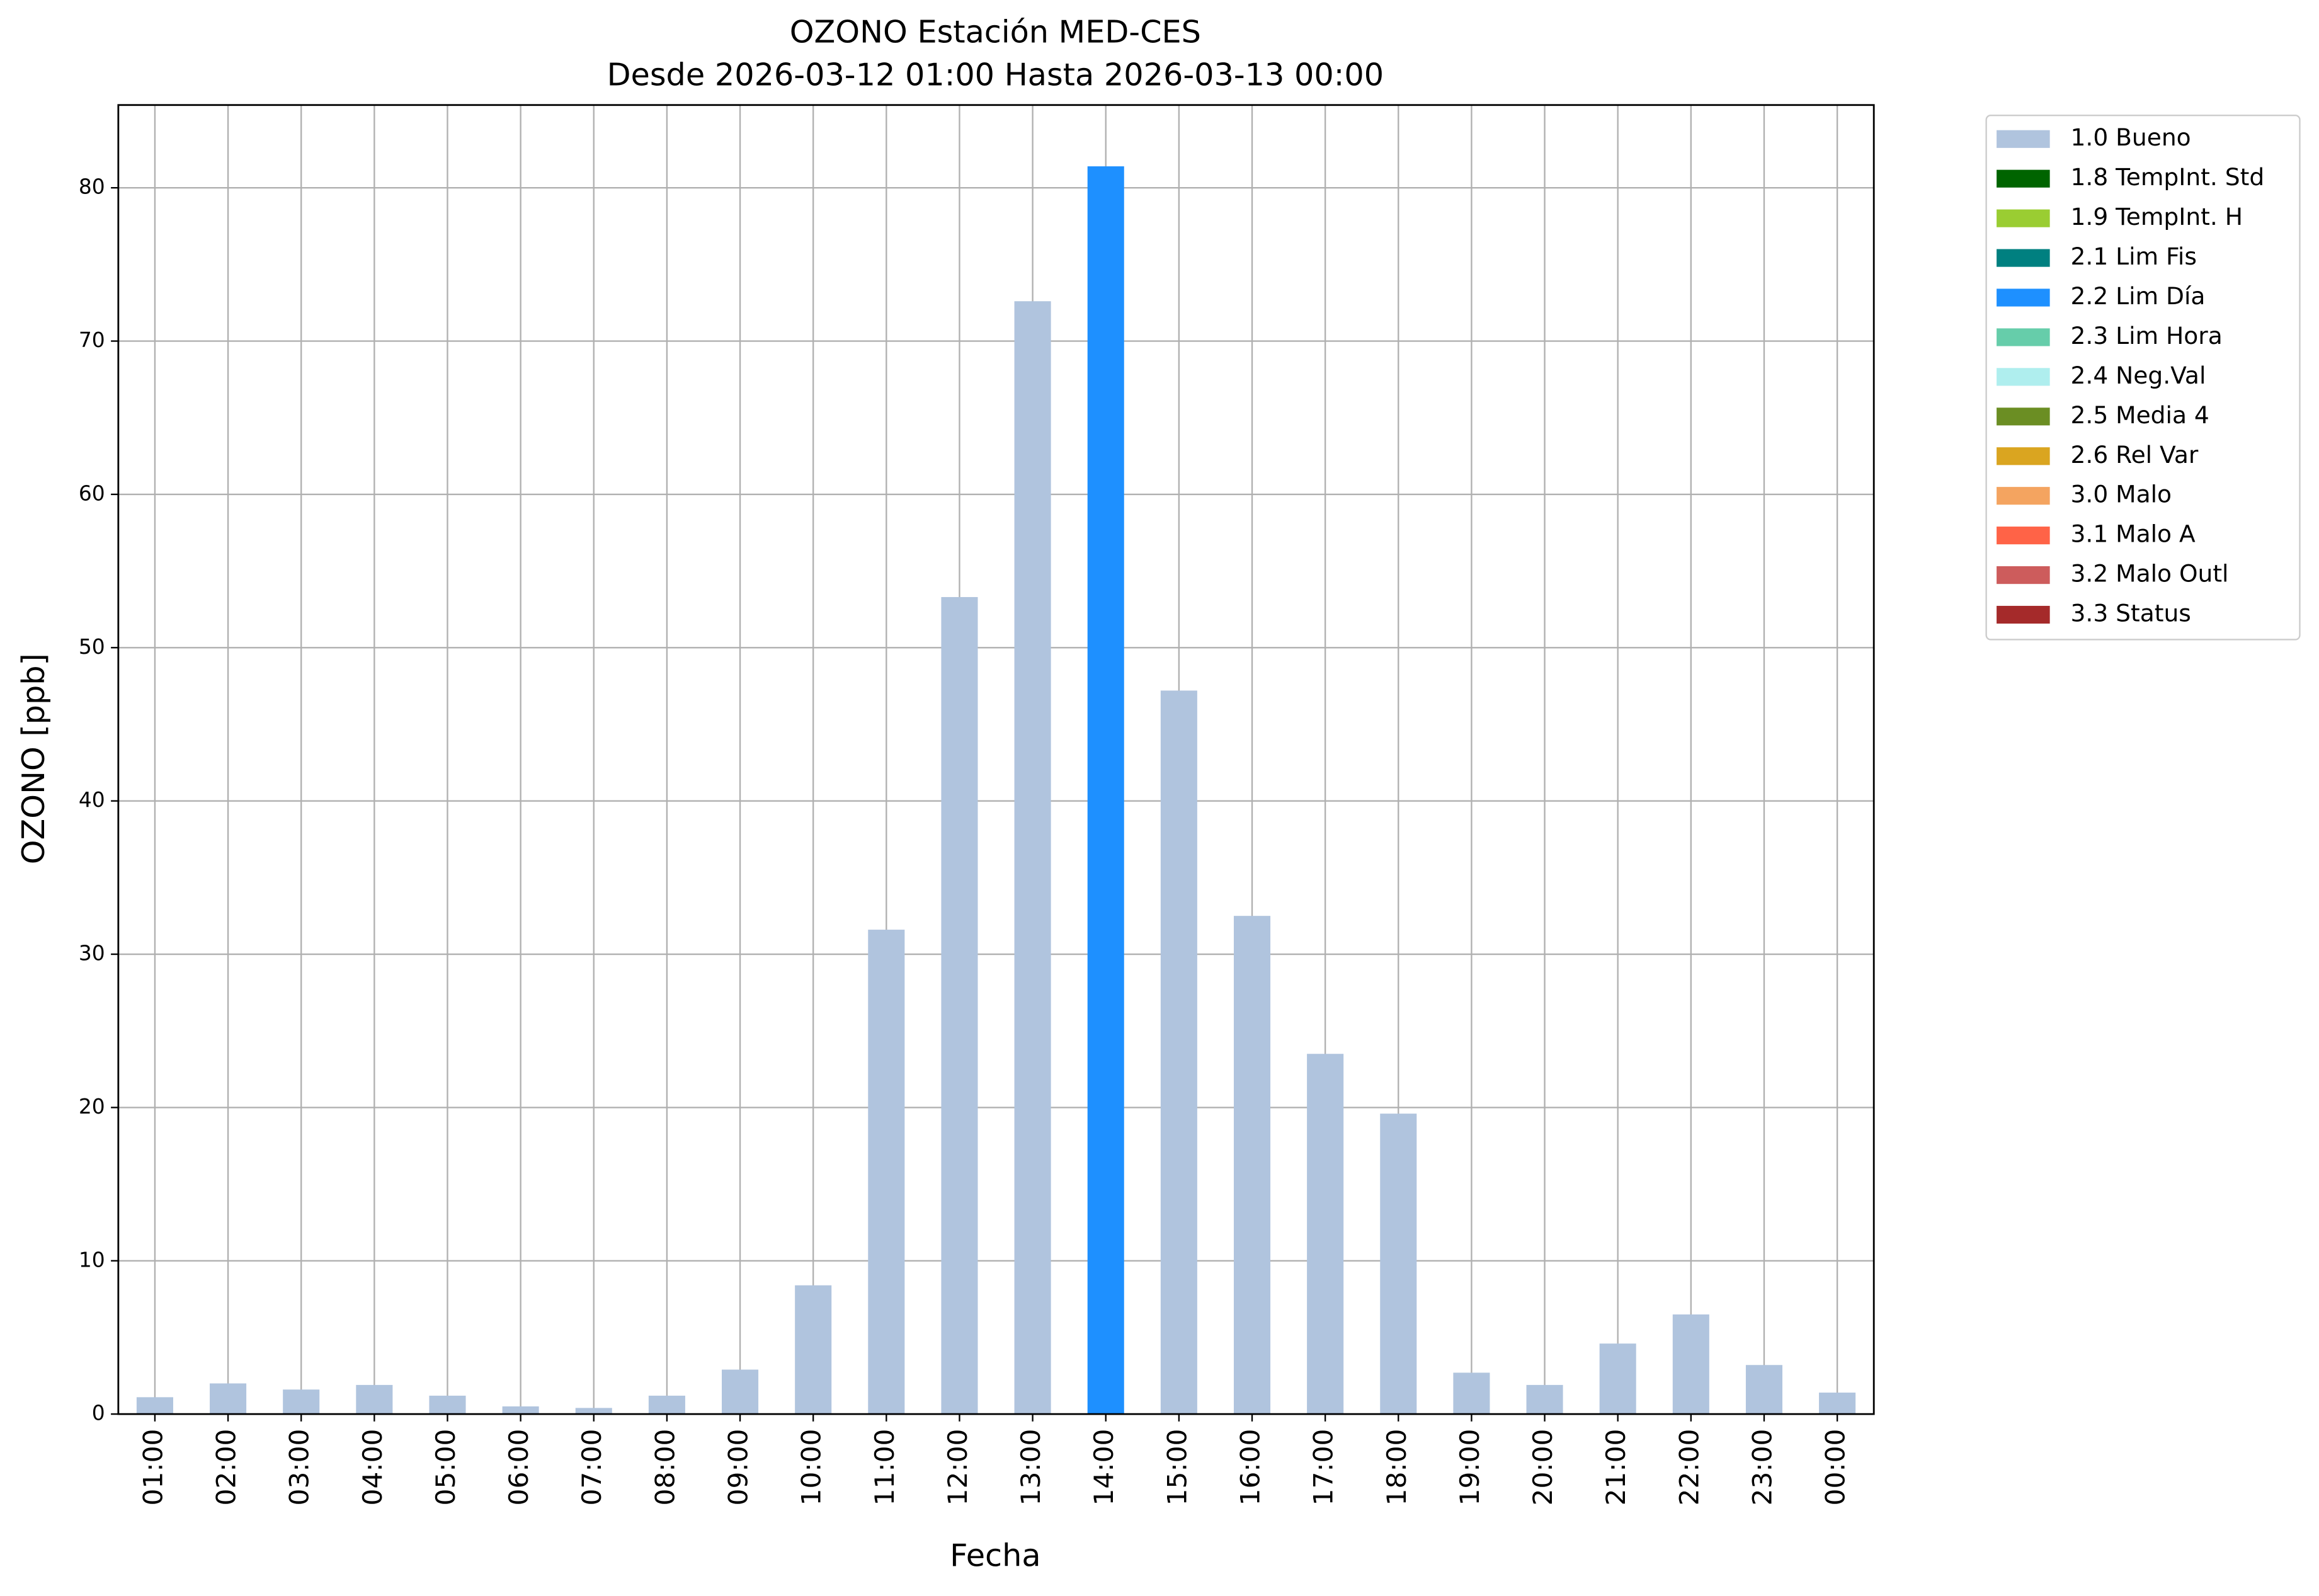 The height and width of the screenshot is (1596, 2319). I want to click on x-tick-label: 07:00, so click(591, 1467).